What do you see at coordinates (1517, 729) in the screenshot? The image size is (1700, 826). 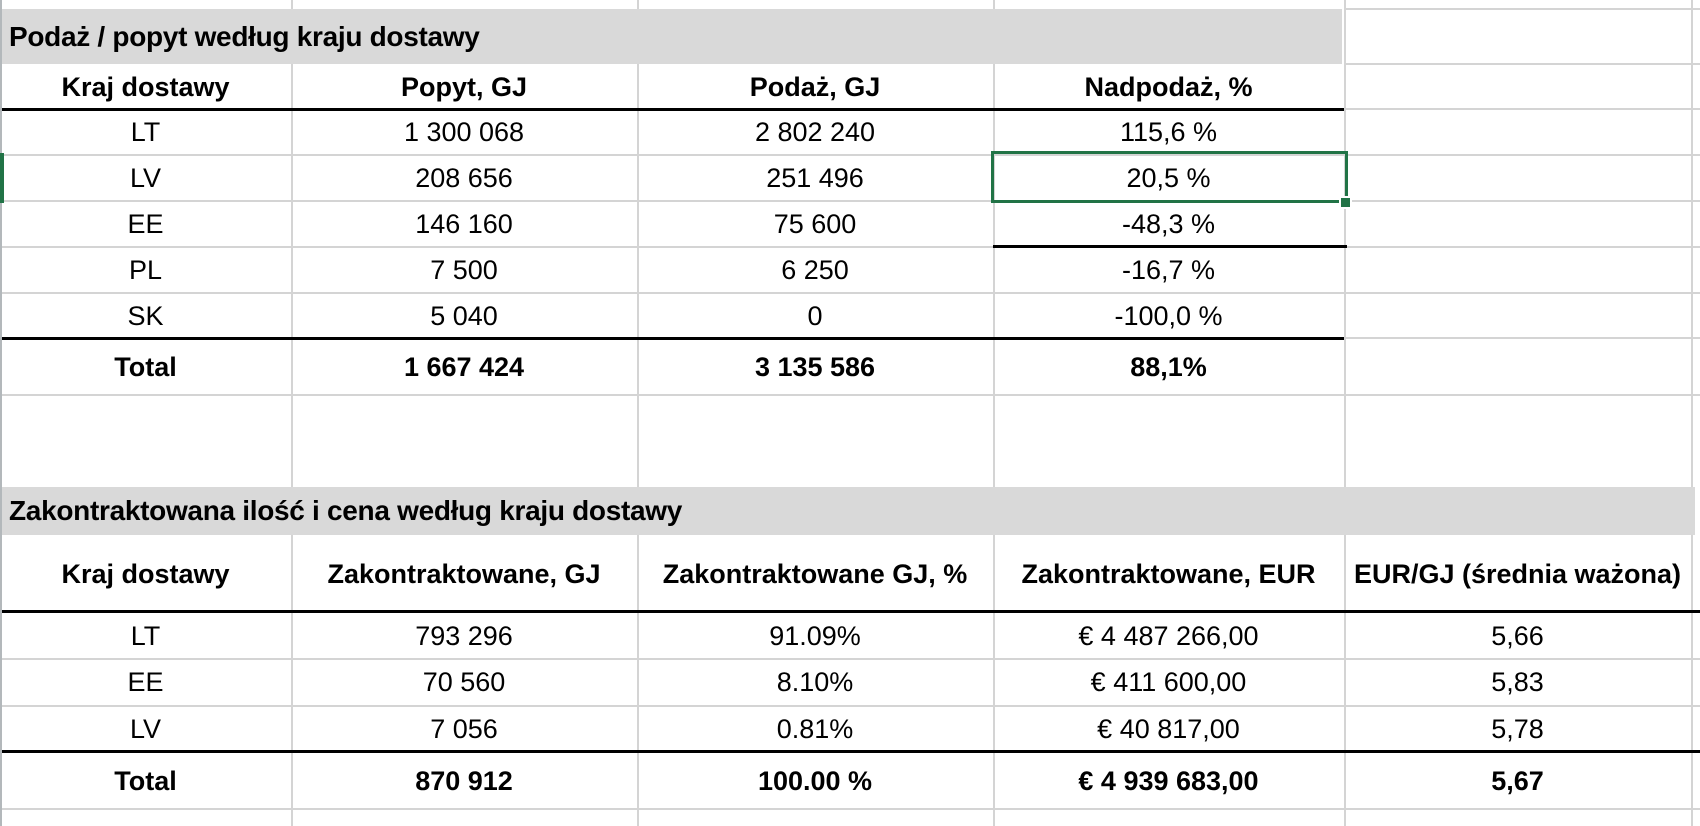 I see `t2-cell-lv-eur-gj: 5,78` at bounding box center [1517, 729].